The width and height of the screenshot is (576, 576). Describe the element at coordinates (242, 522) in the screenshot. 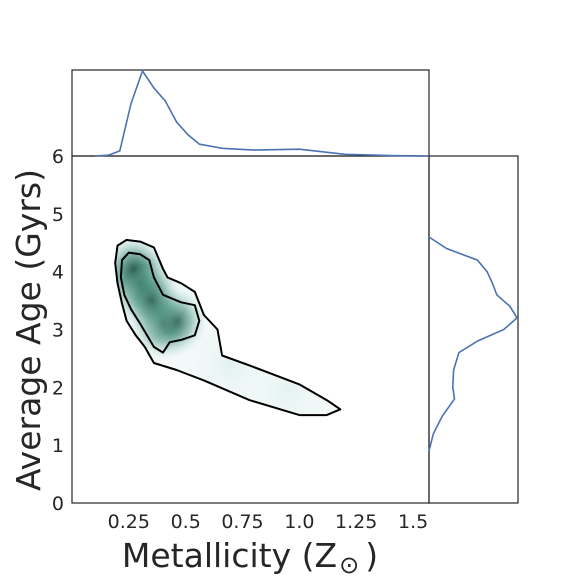

I see `x-tick-label: 0.75` at that location.